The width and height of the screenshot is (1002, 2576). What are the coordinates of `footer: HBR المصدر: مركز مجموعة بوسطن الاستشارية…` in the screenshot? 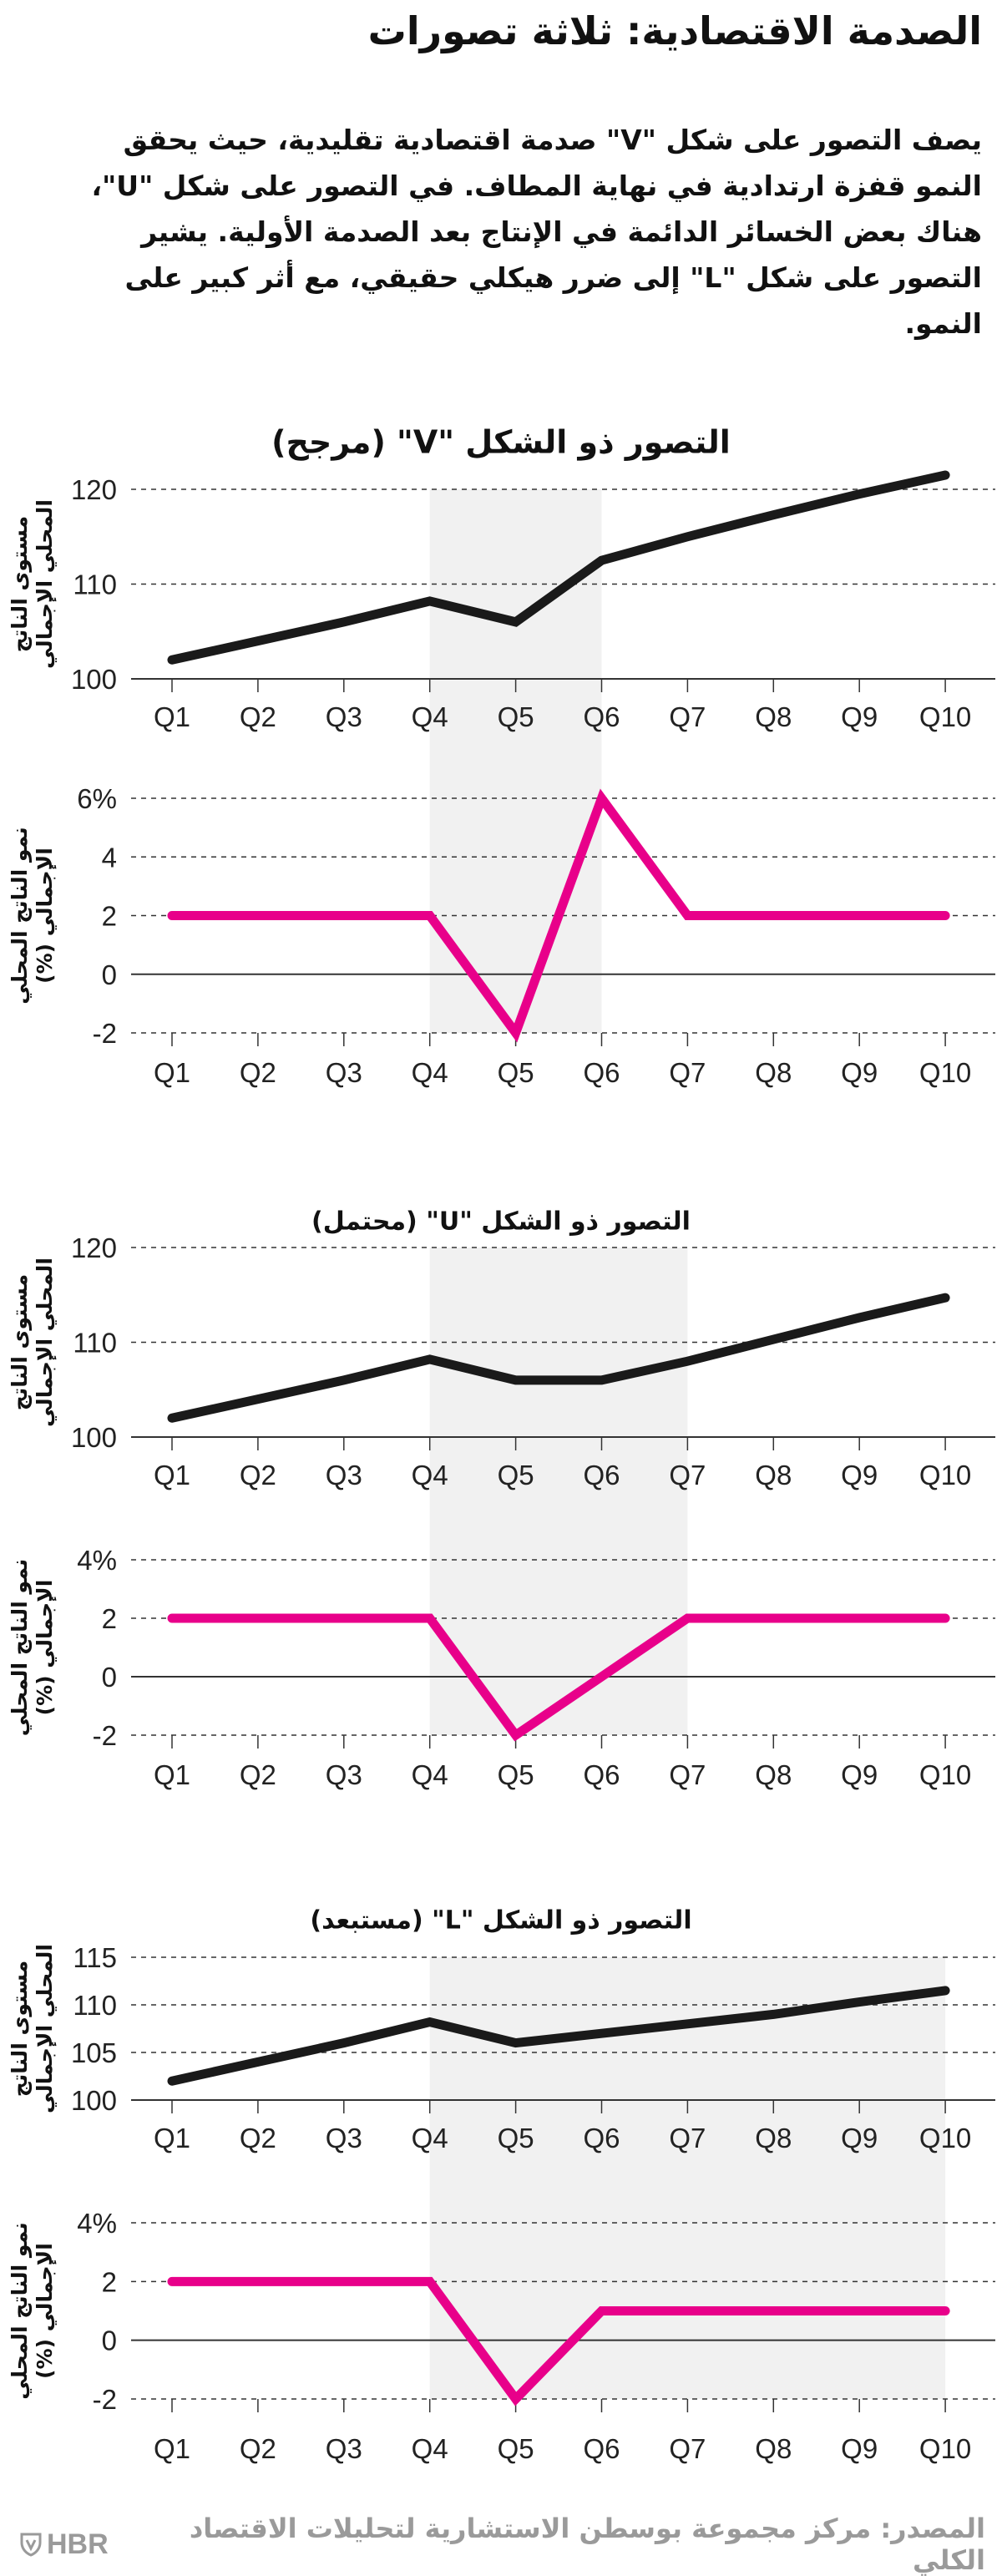 It's located at (502, 2544).